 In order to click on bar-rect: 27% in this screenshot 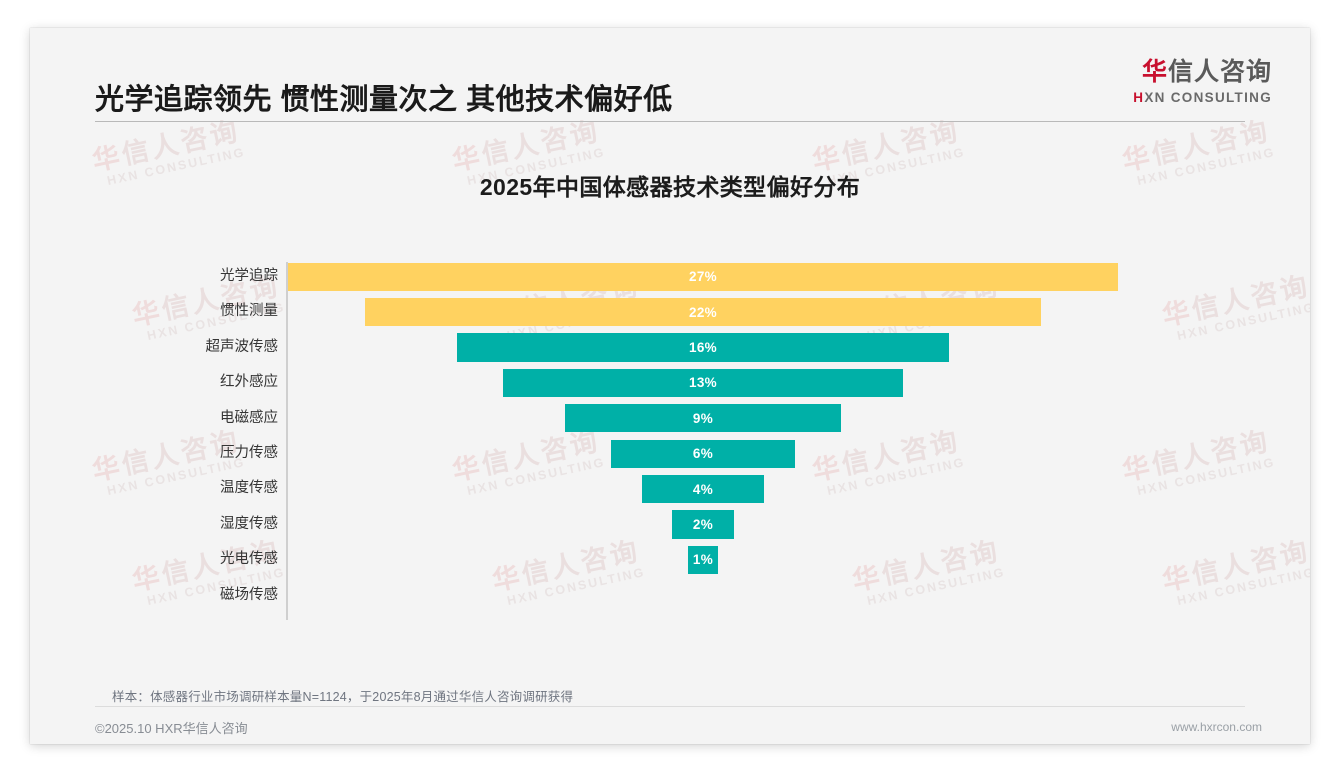, I will do `click(703, 276)`.